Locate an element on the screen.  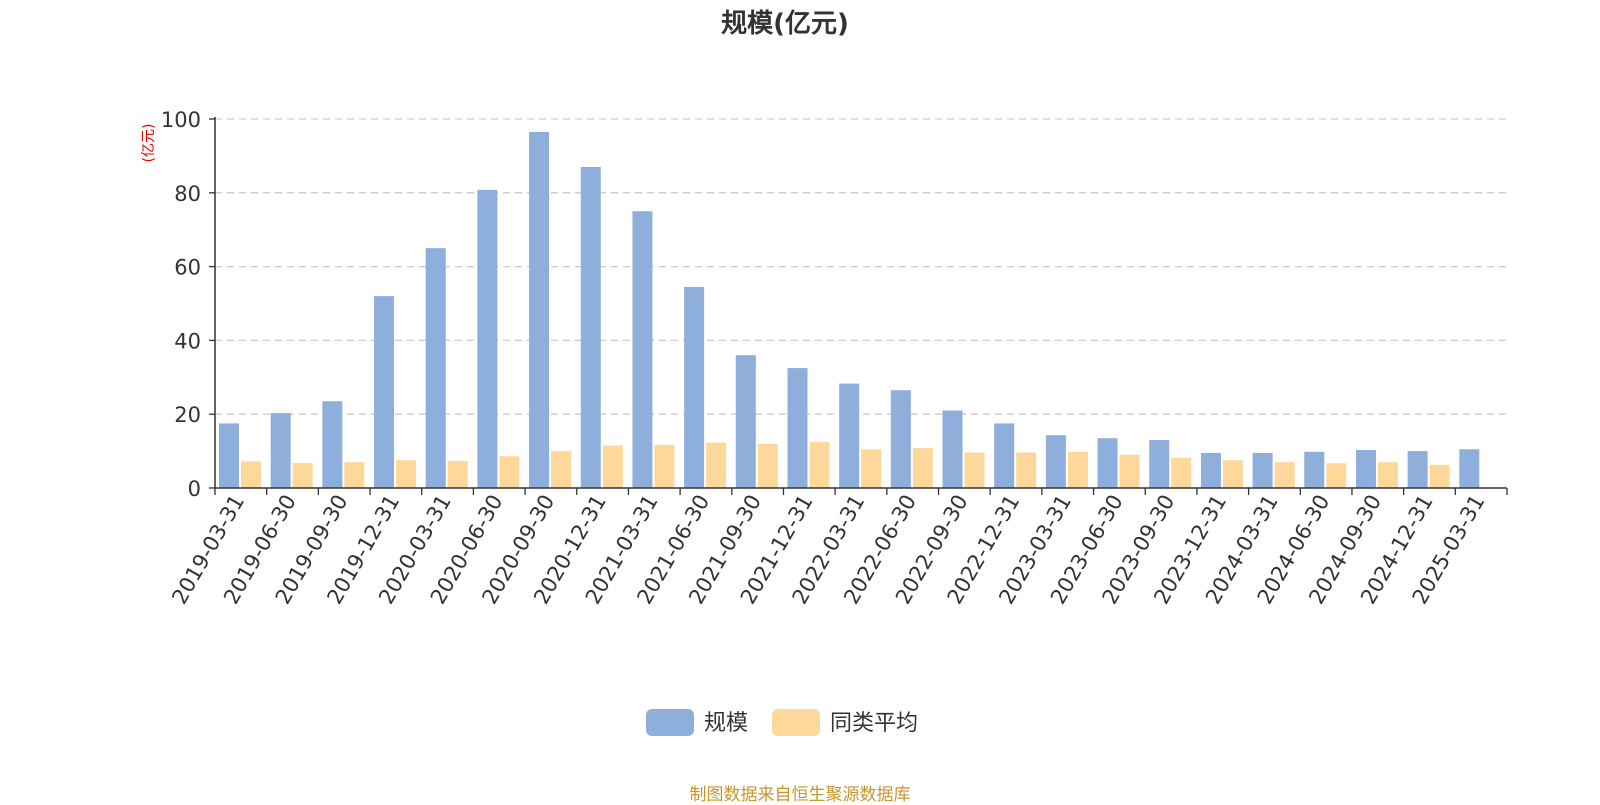
legend: 规模 同类平均 is located at coordinates (782, 722).